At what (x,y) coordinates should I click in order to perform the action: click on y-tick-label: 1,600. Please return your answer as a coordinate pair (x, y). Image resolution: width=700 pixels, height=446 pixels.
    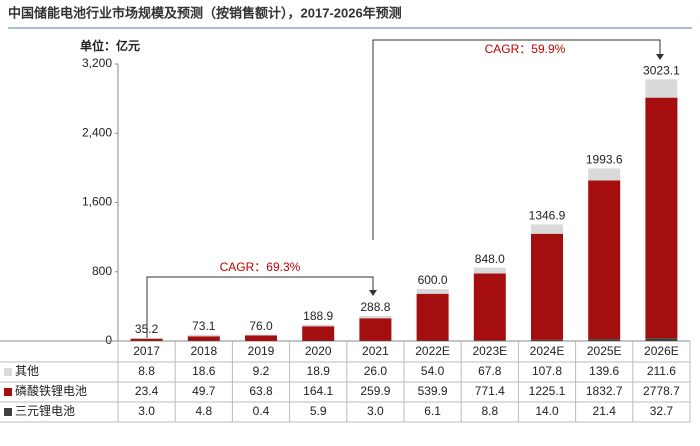
    Looking at the image, I should click on (97, 202).